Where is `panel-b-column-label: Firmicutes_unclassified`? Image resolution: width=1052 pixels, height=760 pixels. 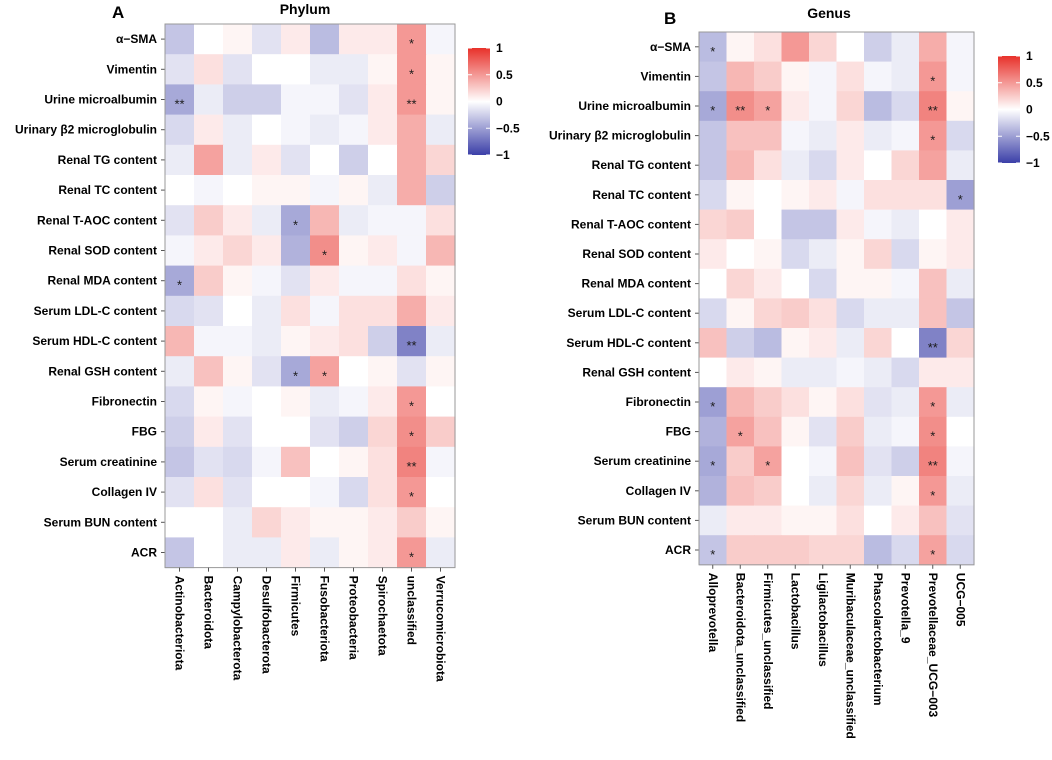
panel-b-column-label: Firmicutes_unclassified is located at coordinates (768, 641).